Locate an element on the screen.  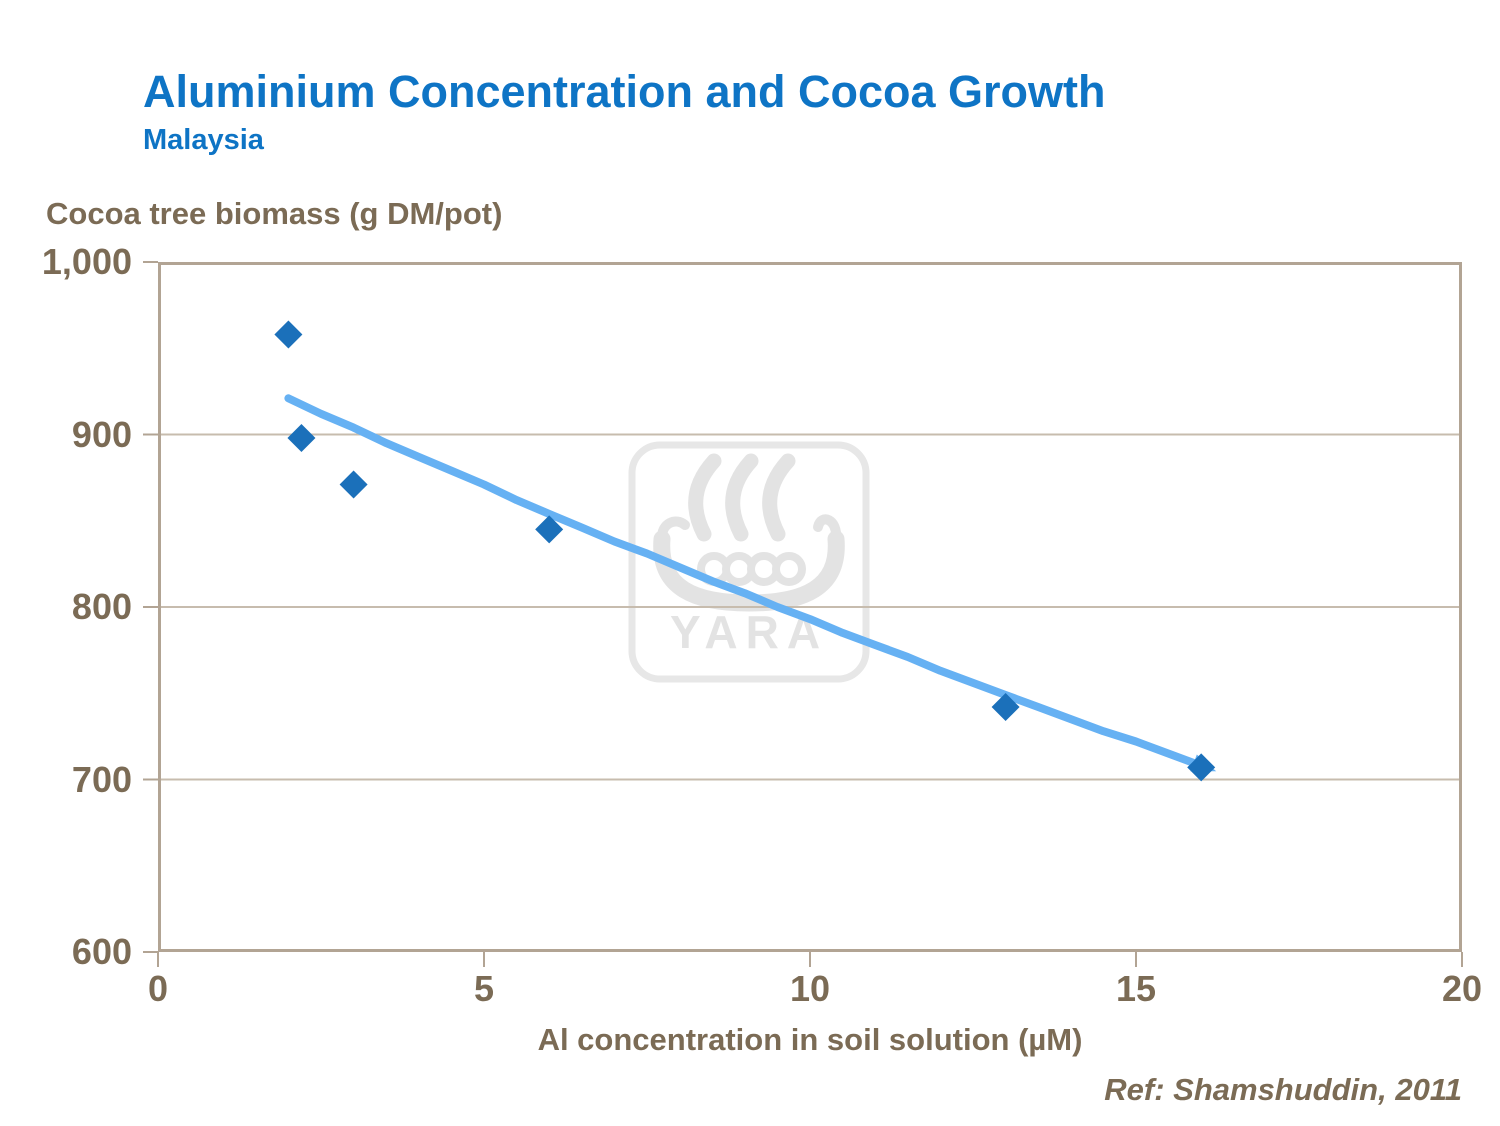
y-tick-label: 900 is located at coordinates (101, 434).